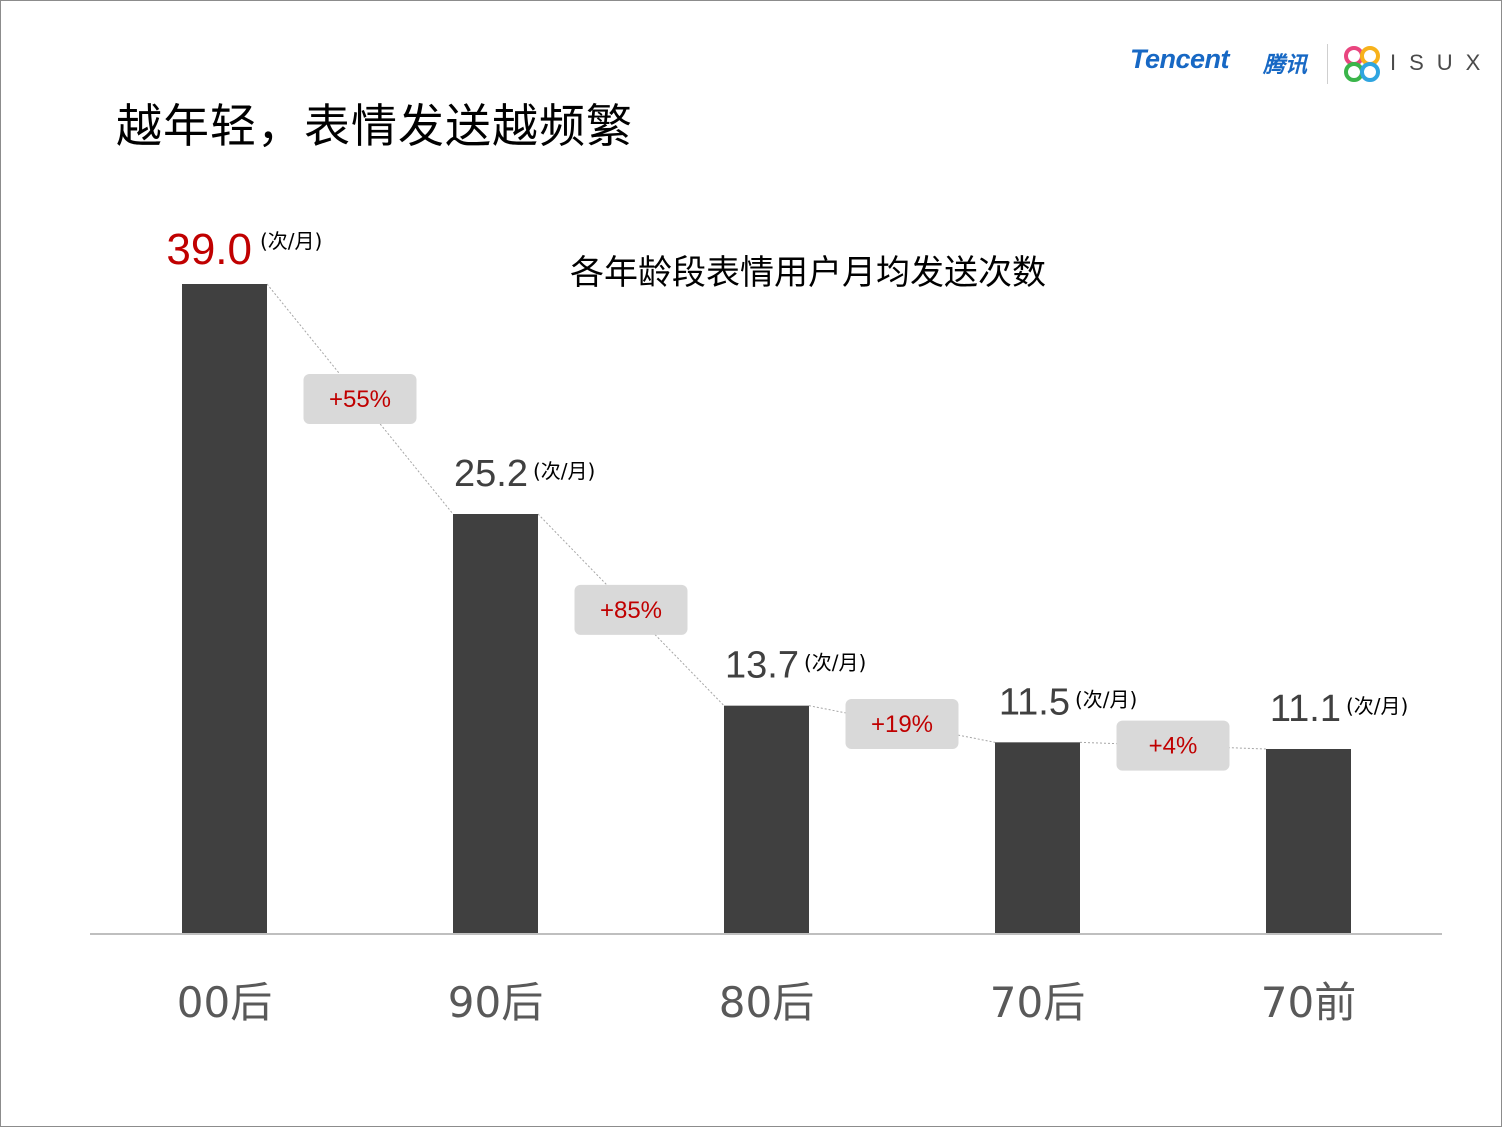  What do you see at coordinates (224, 1002) in the screenshot?
I see `category-tick-label: 00后` at bounding box center [224, 1002].